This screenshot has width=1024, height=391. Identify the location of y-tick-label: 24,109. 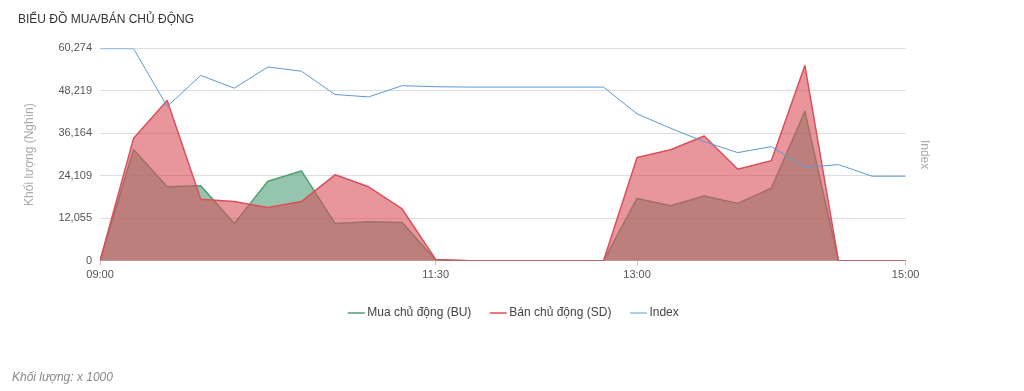
(75, 174).